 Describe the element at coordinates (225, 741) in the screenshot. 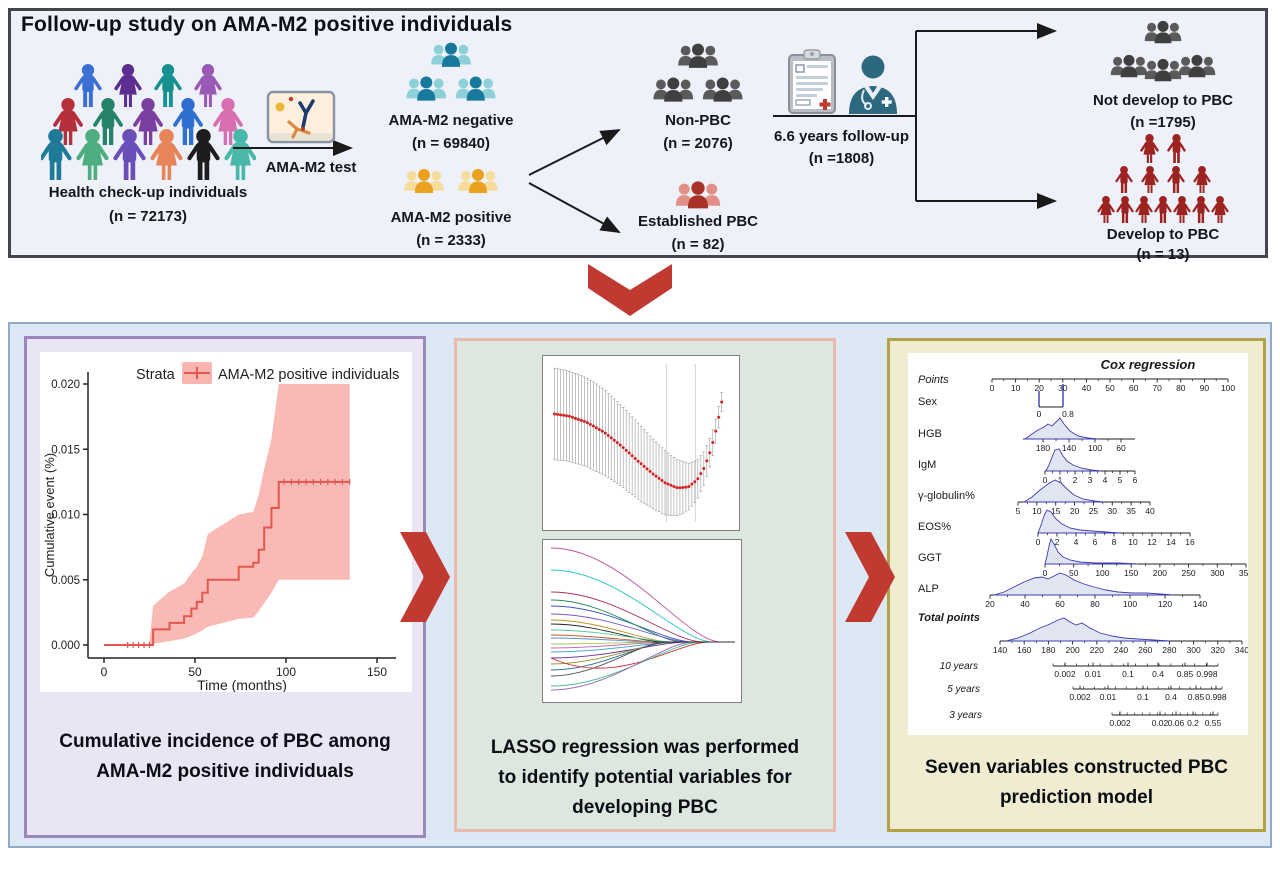

I see `left-caption-line1: Cumulative incidence of PBC among` at that location.